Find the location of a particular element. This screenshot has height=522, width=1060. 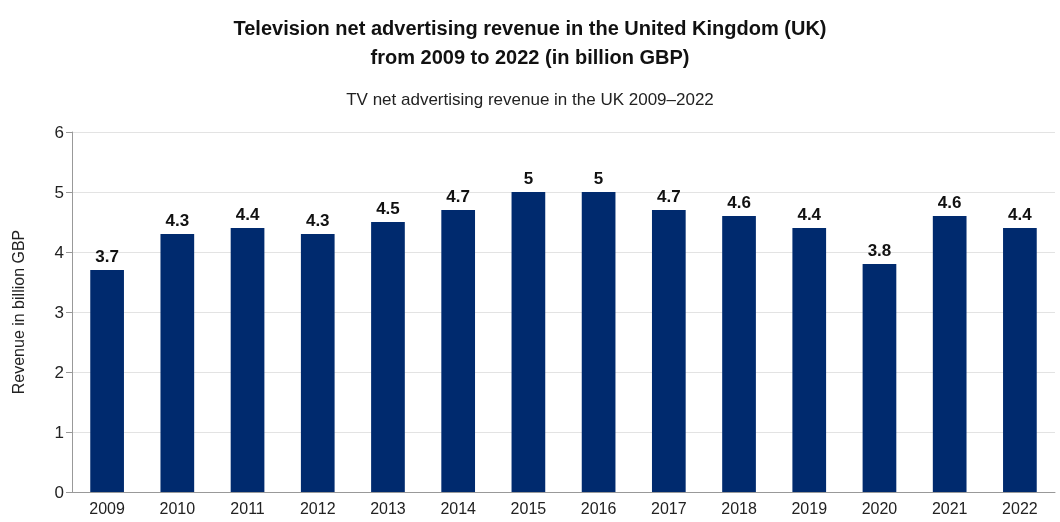

x-tick-label: 2013 is located at coordinates (388, 508).